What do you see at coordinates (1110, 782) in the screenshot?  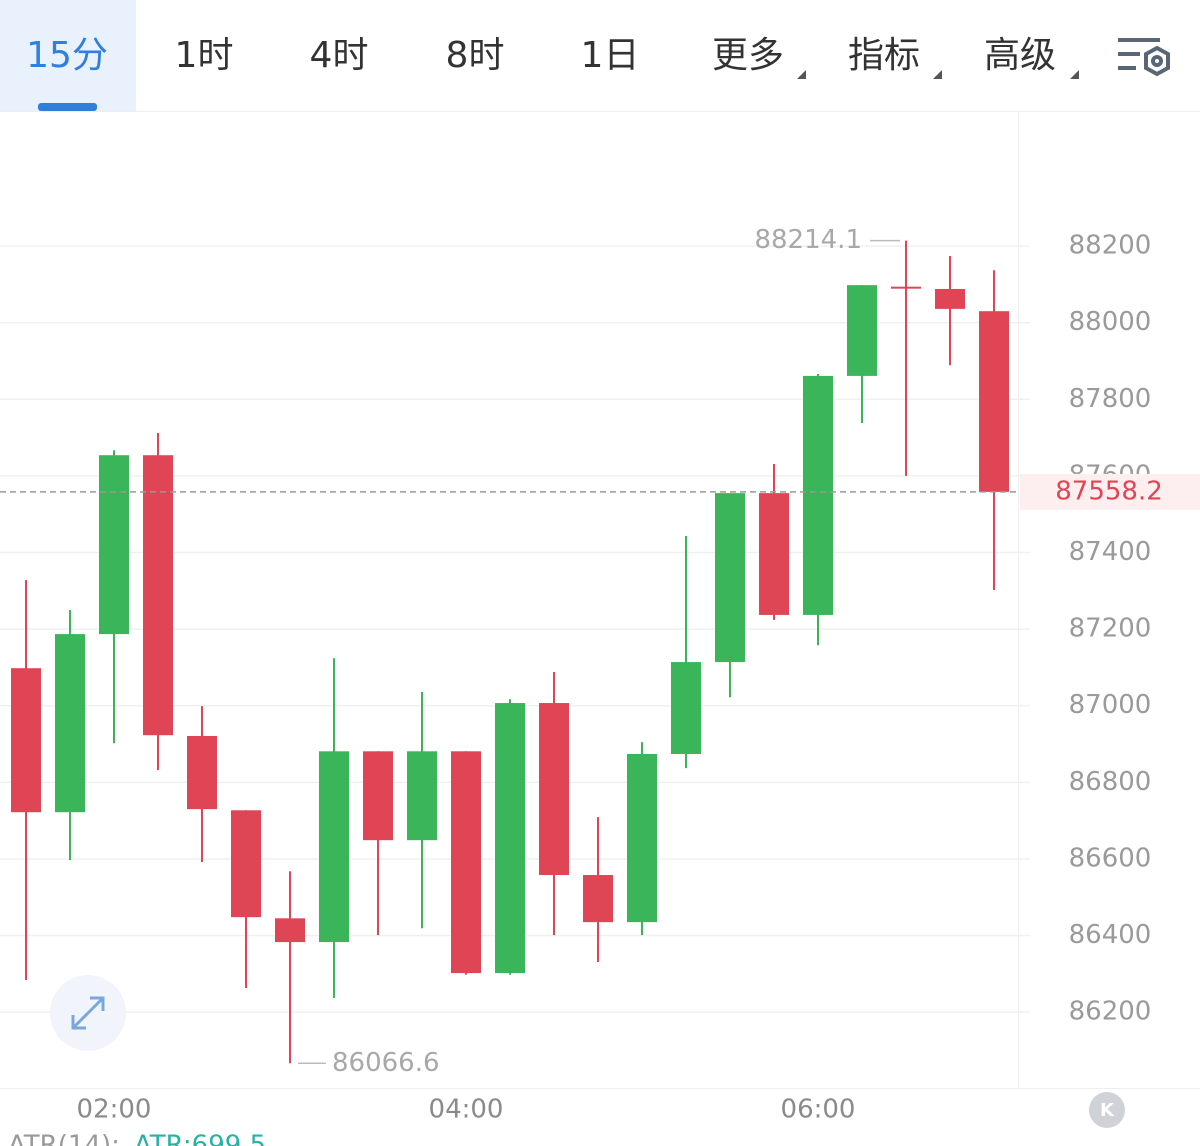 I see `y-tick-label: 86800` at bounding box center [1110, 782].